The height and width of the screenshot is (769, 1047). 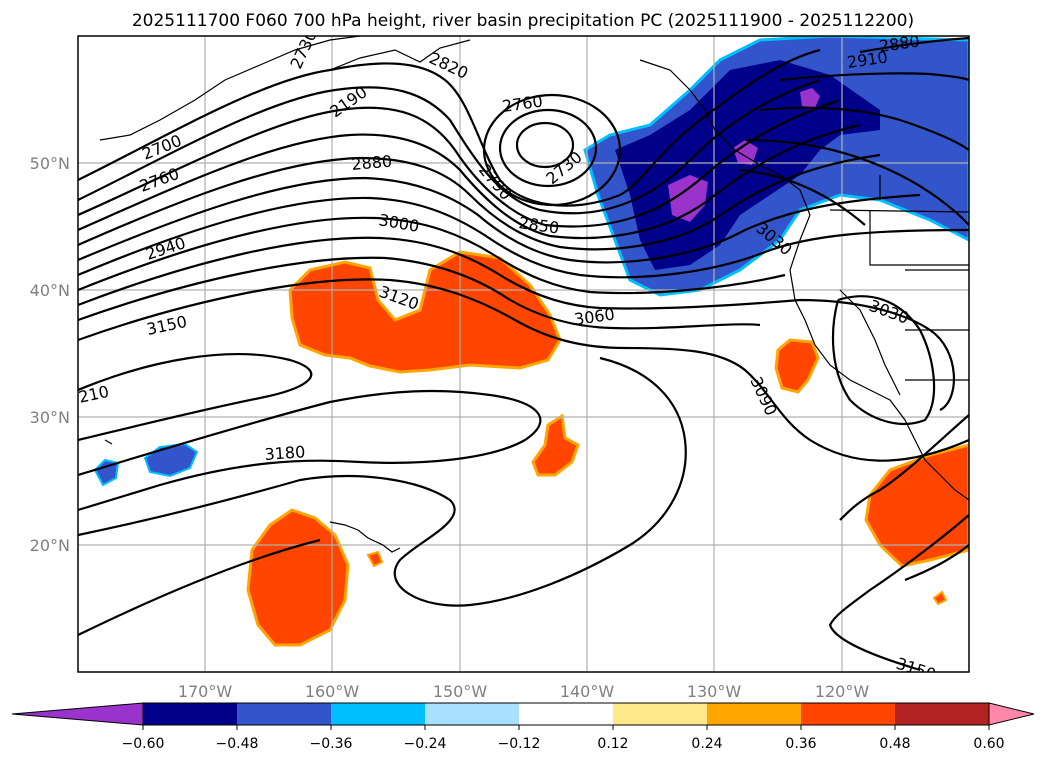 What do you see at coordinates (612, 744) in the screenshot?
I see `colorbar-tick-label: 0.12` at bounding box center [612, 744].